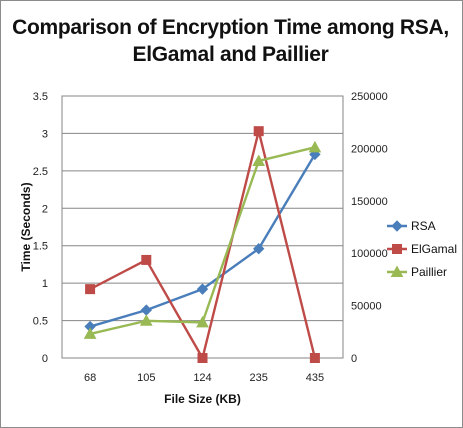  I want to click on y-axis-label: Time (Seconds), so click(26, 226).